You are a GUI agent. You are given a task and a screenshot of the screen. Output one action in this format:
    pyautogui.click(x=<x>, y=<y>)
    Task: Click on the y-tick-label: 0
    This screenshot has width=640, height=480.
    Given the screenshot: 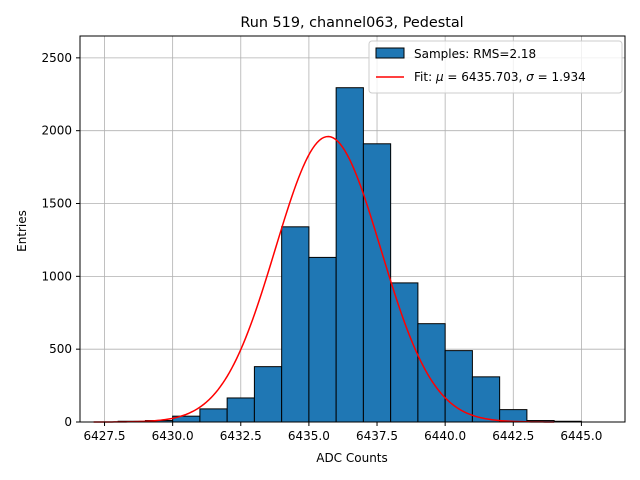 What is the action you would take?
    pyautogui.click(x=68, y=422)
    